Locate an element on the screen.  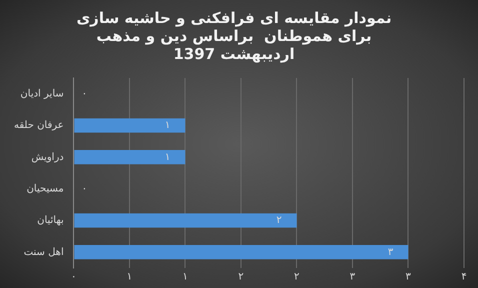
y-tick-label: سایر ادیان is located at coordinates (42, 94).